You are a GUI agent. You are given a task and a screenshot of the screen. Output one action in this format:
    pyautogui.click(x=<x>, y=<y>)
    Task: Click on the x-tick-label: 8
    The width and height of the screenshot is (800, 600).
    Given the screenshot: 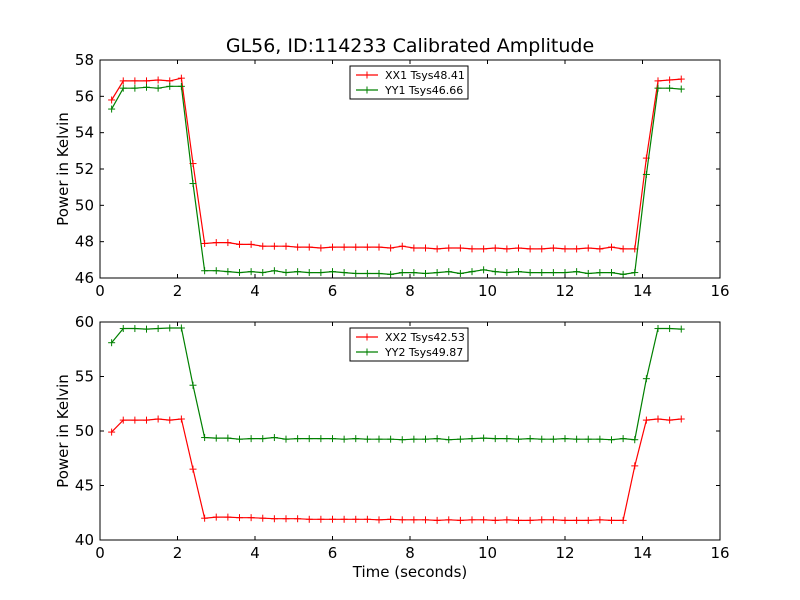 What is the action you would take?
    pyautogui.click(x=410, y=553)
    